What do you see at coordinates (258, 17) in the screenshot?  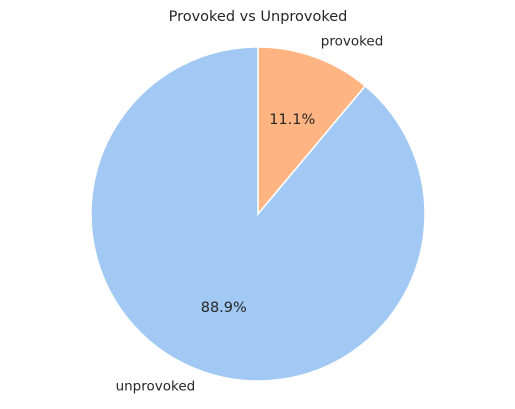 I see `chart-title: Provoked vs Unprovoked` at bounding box center [258, 17].